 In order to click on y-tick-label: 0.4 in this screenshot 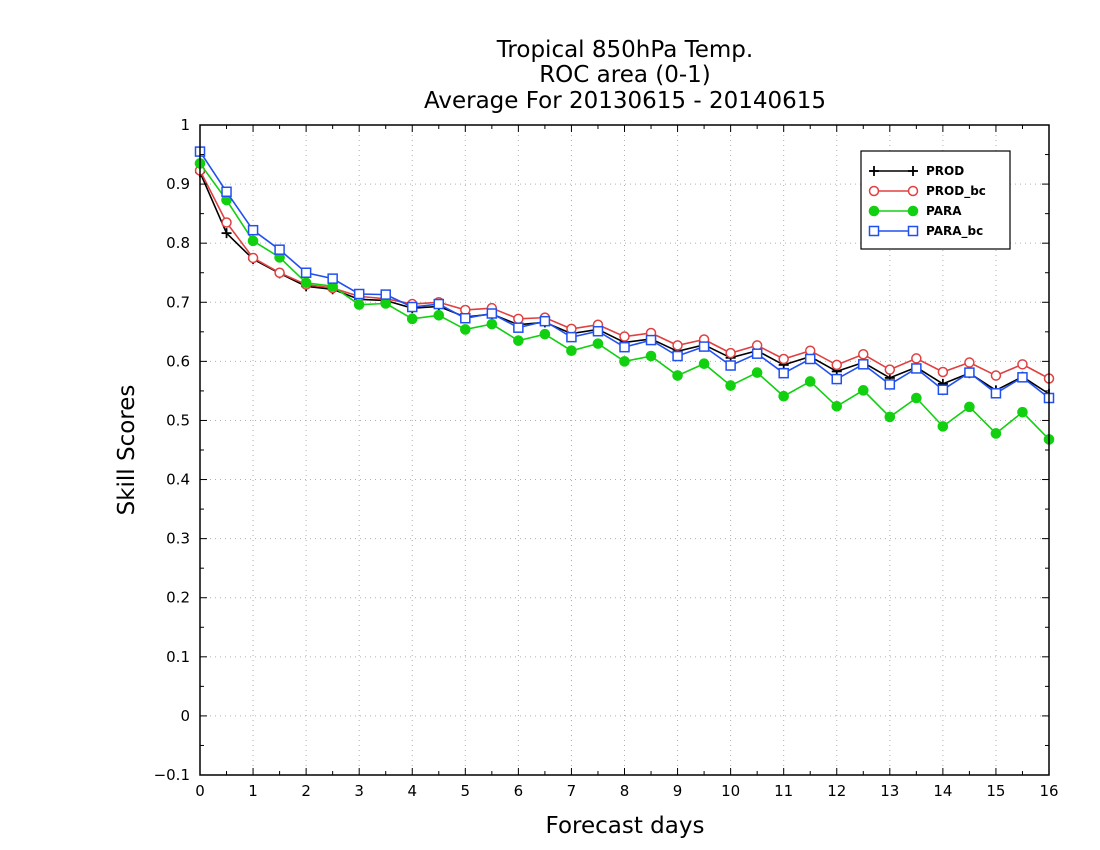, I will do `click(178, 480)`.